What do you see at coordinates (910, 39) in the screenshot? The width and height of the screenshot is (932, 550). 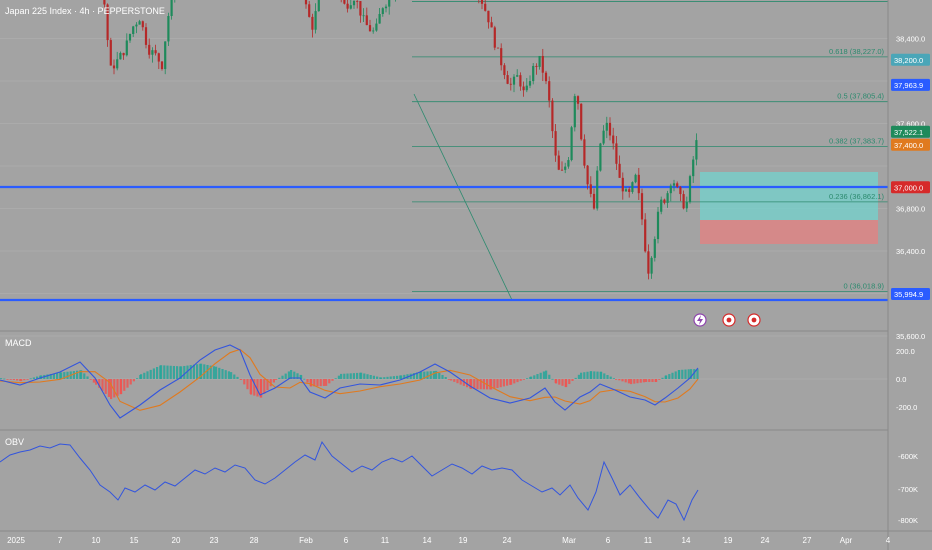 I see `price-tick-label: 38,400.0` at bounding box center [910, 39].